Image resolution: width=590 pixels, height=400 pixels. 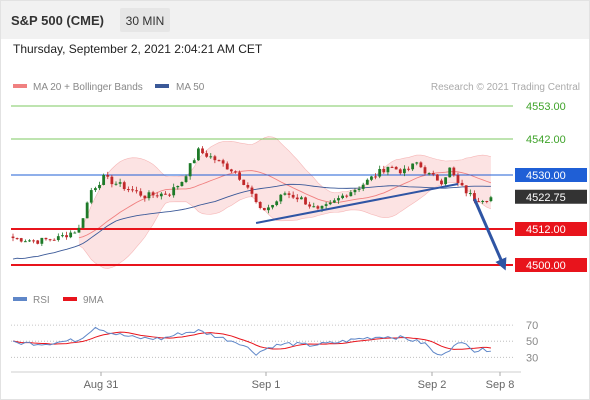 I want to click on rsi-line, so click(x=251, y=341).